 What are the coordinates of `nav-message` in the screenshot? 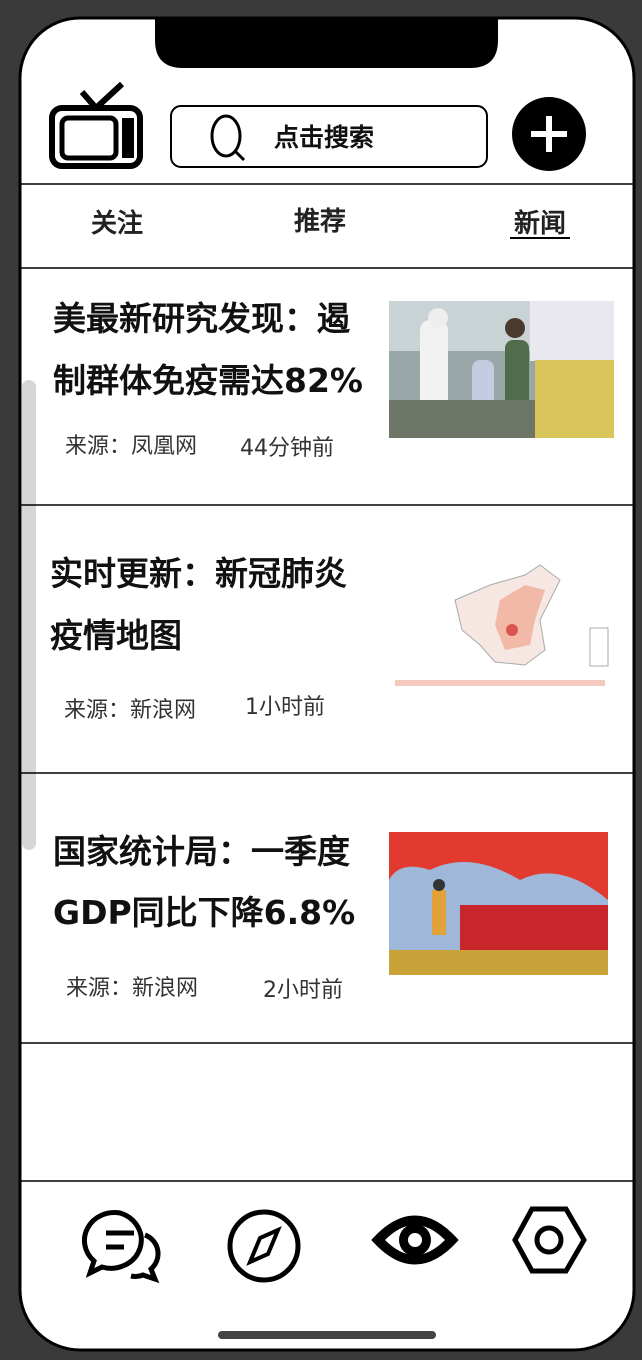 It's located at (121, 1247).